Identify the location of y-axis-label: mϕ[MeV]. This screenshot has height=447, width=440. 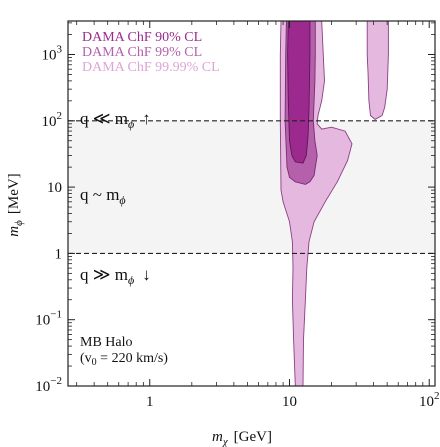
(15, 204).